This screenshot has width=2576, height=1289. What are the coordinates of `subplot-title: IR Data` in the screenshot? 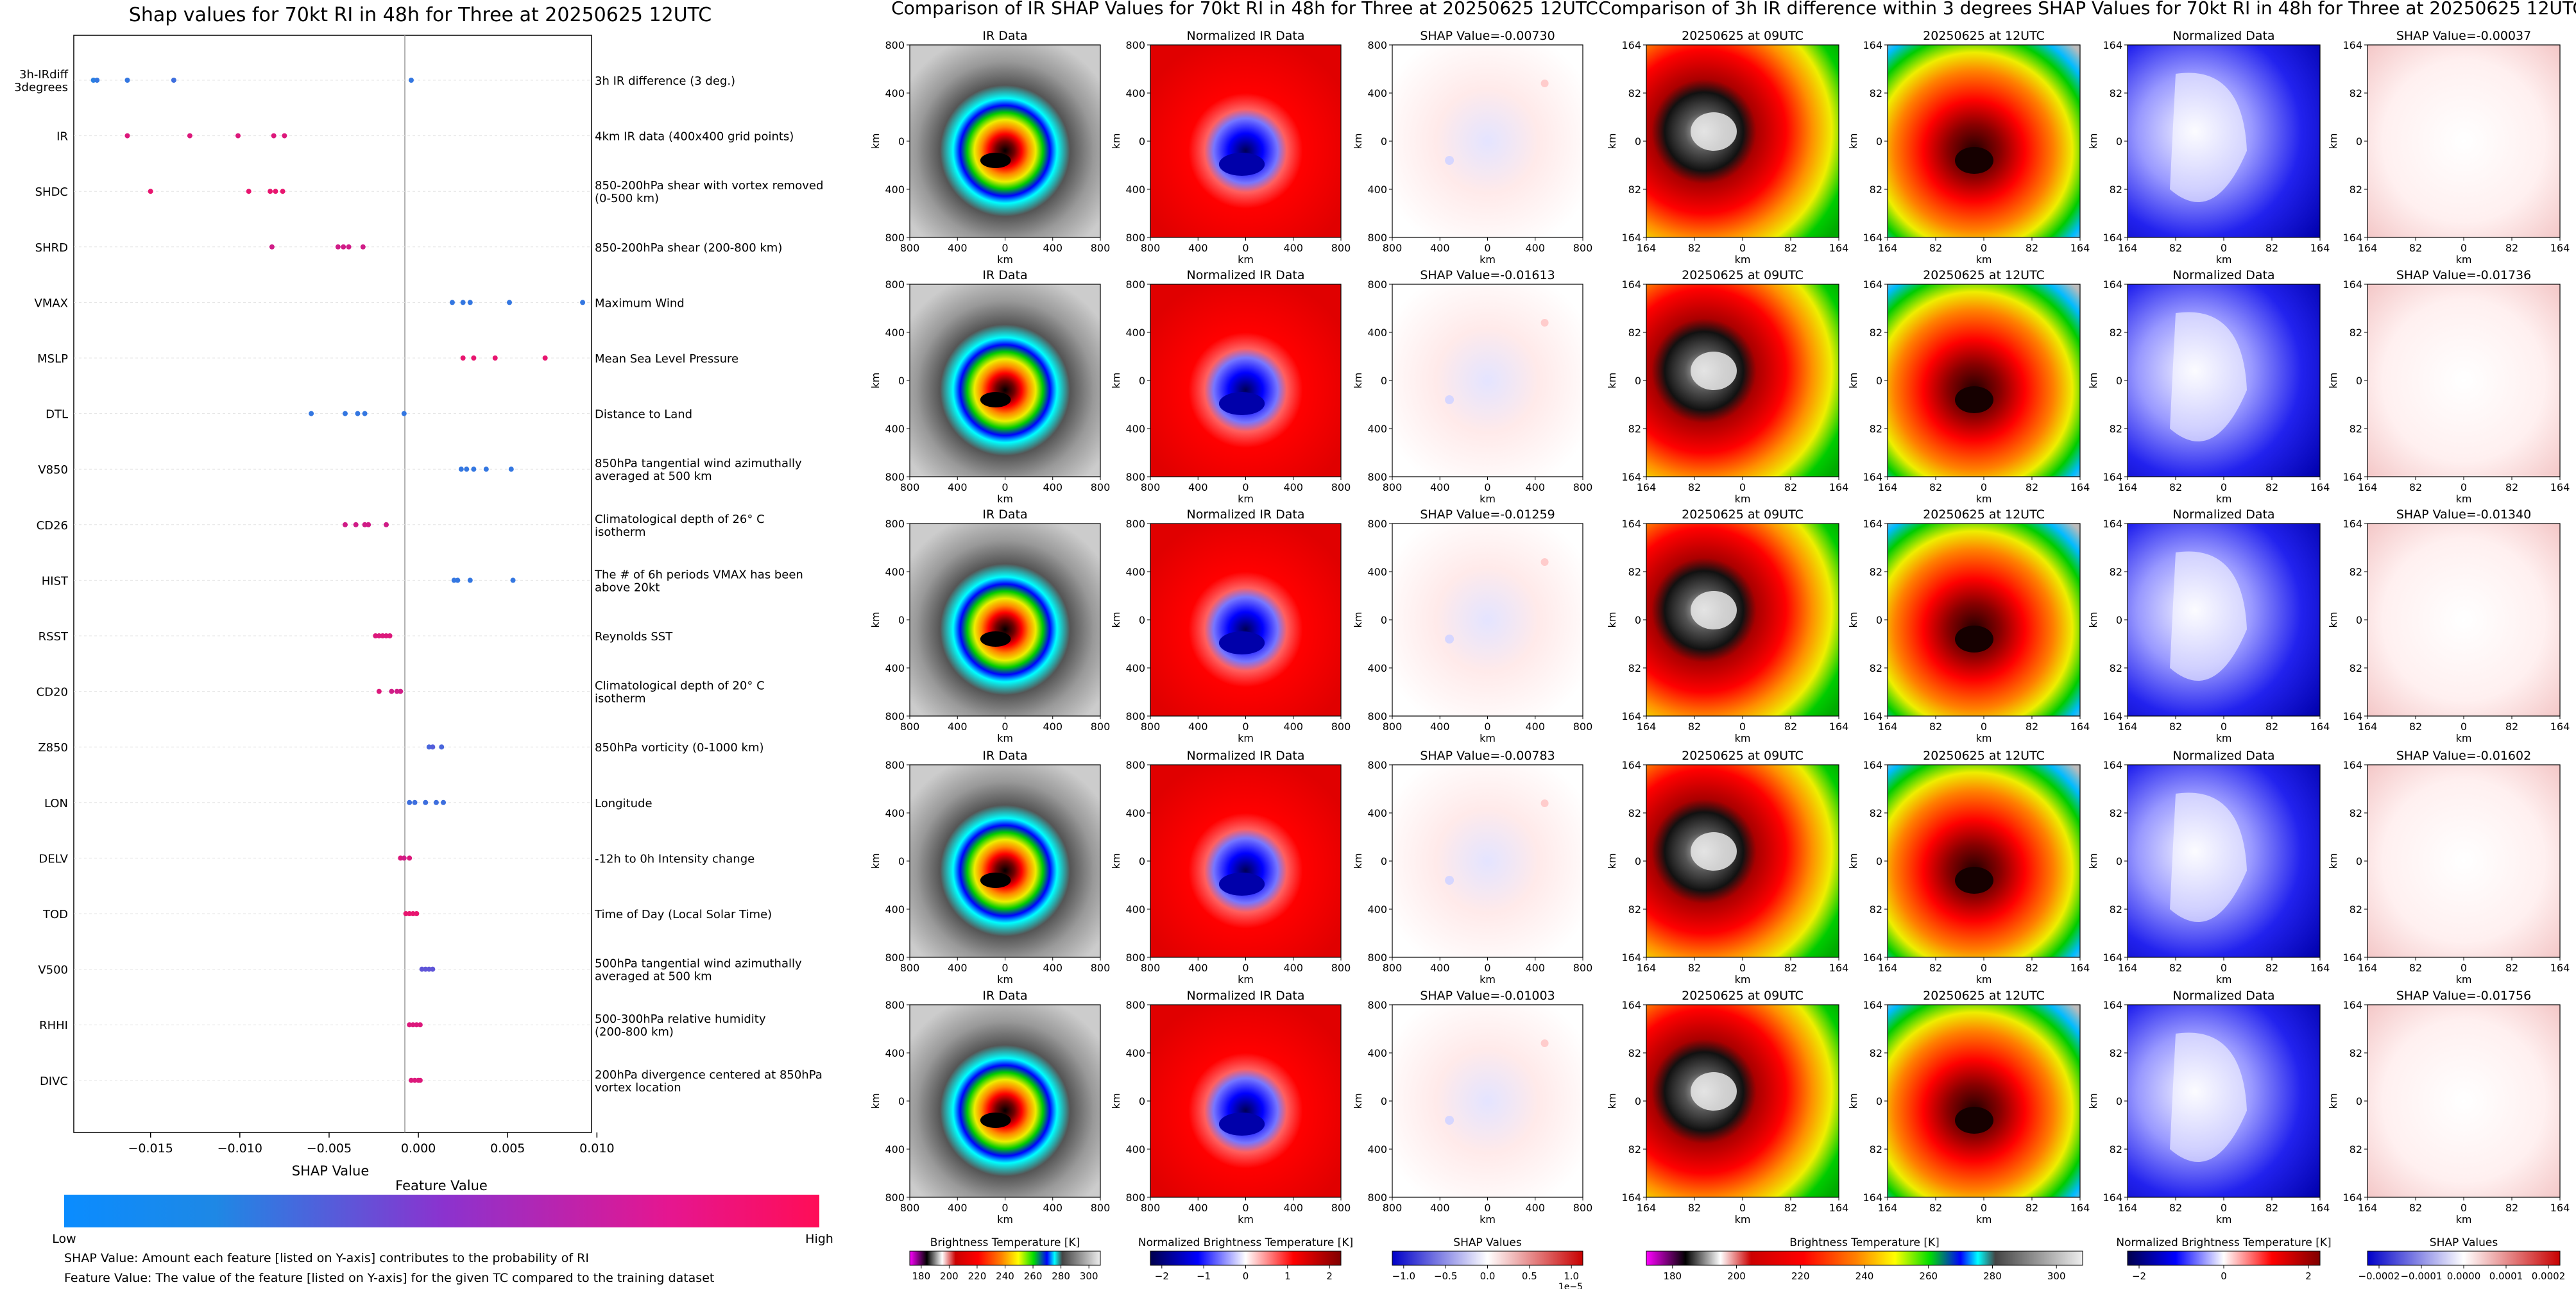 It's located at (1005, 515).